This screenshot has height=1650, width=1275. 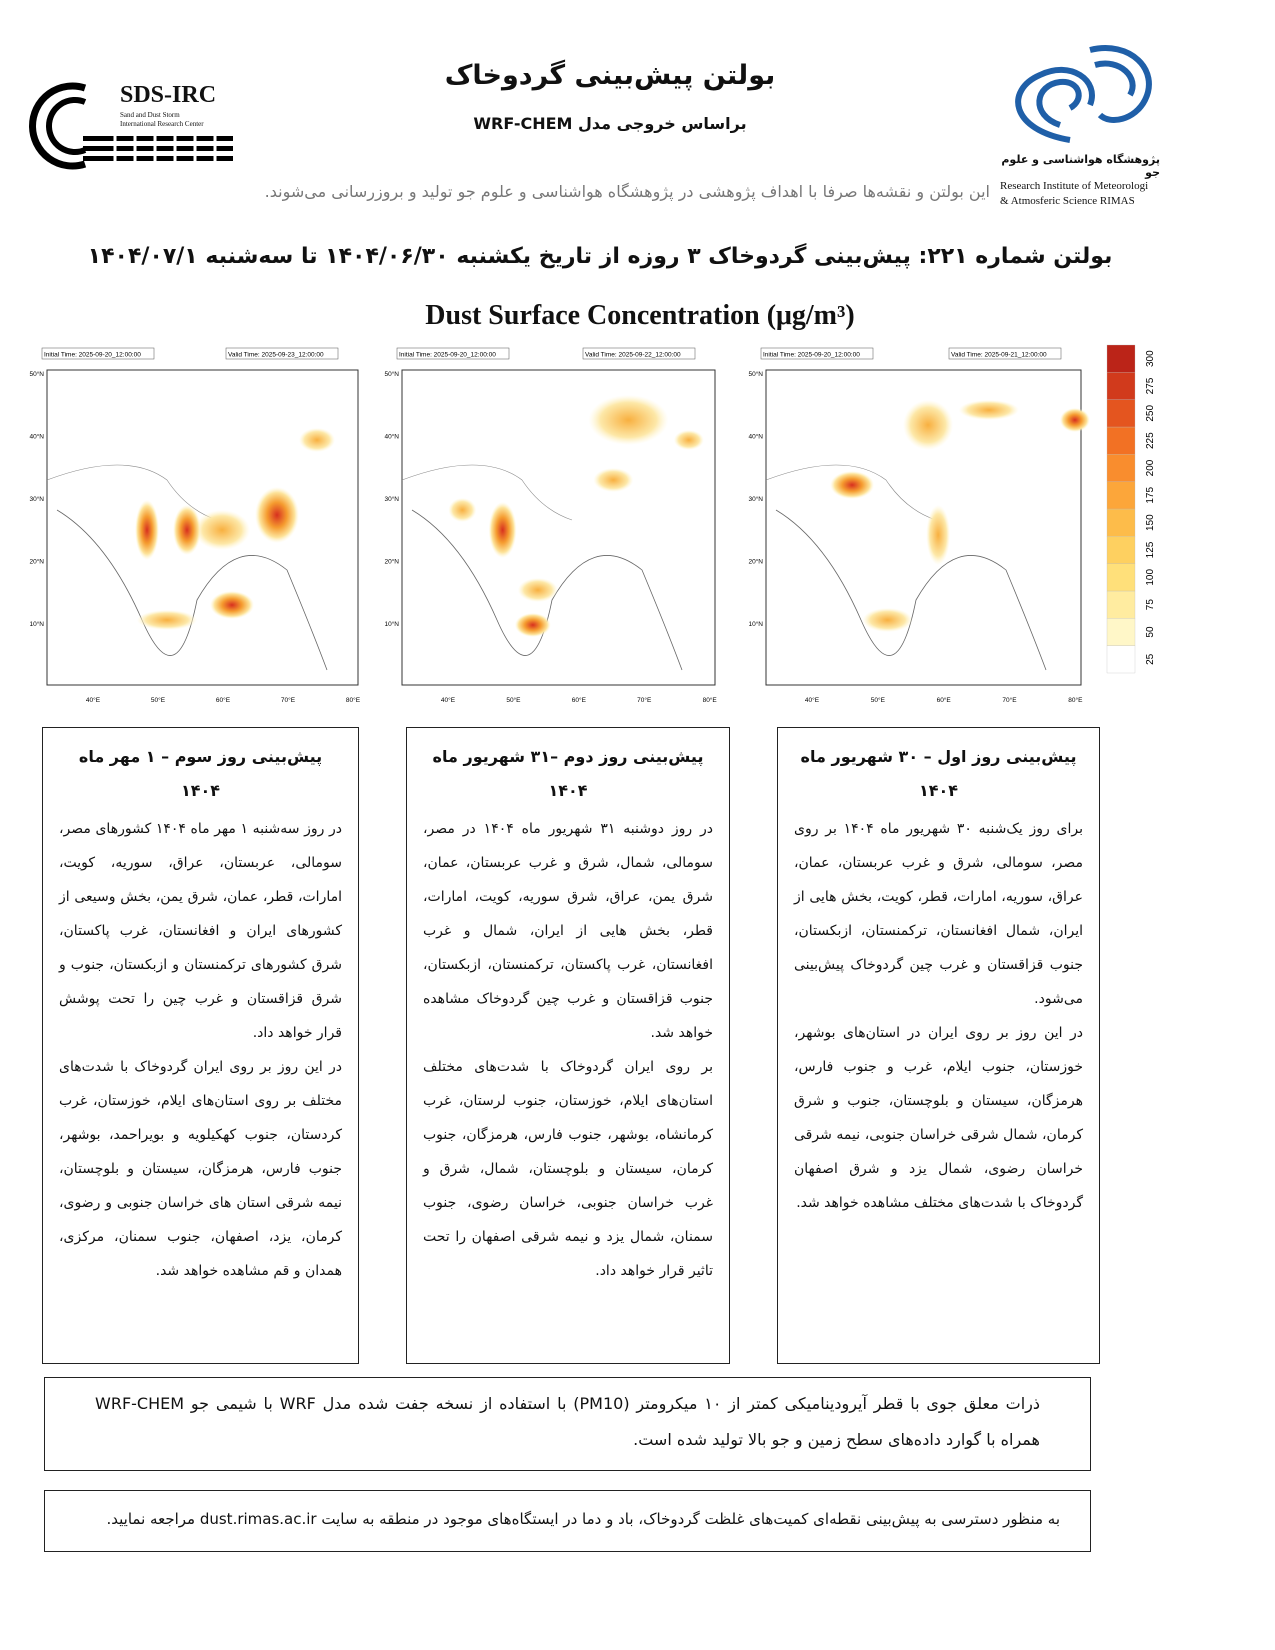 What do you see at coordinates (938, 773) in the screenshot?
I see `forecast-heading: پیش‌بینی روز اول – ۳۰ شهریور ماه ۱۴۰۴` at bounding box center [938, 773].